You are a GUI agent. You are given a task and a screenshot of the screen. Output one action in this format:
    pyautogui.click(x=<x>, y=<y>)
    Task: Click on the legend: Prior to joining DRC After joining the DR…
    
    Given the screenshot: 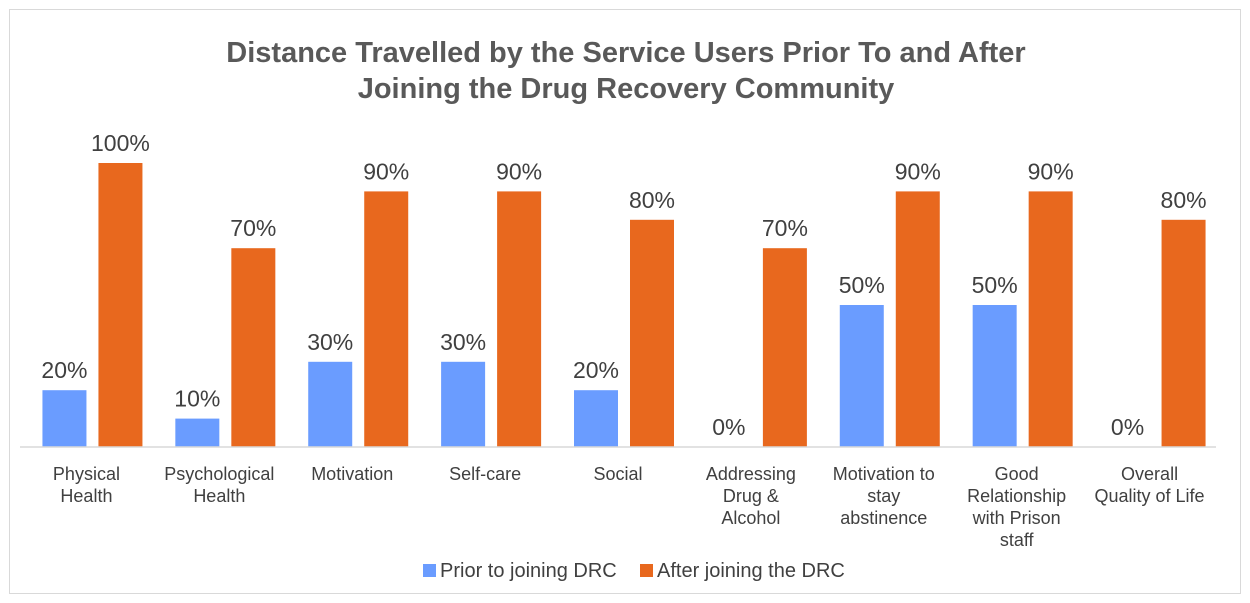 What is the action you would take?
    pyautogui.click(x=634, y=571)
    